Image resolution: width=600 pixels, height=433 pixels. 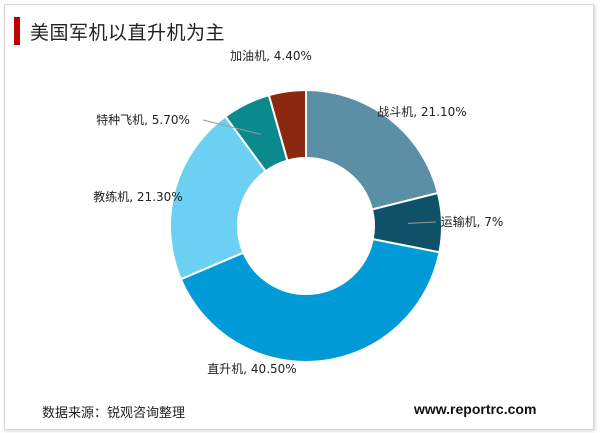 What do you see at coordinates (421, 112) in the screenshot?
I see `data-label-0: 战斗机, 21.10%` at bounding box center [421, 112].